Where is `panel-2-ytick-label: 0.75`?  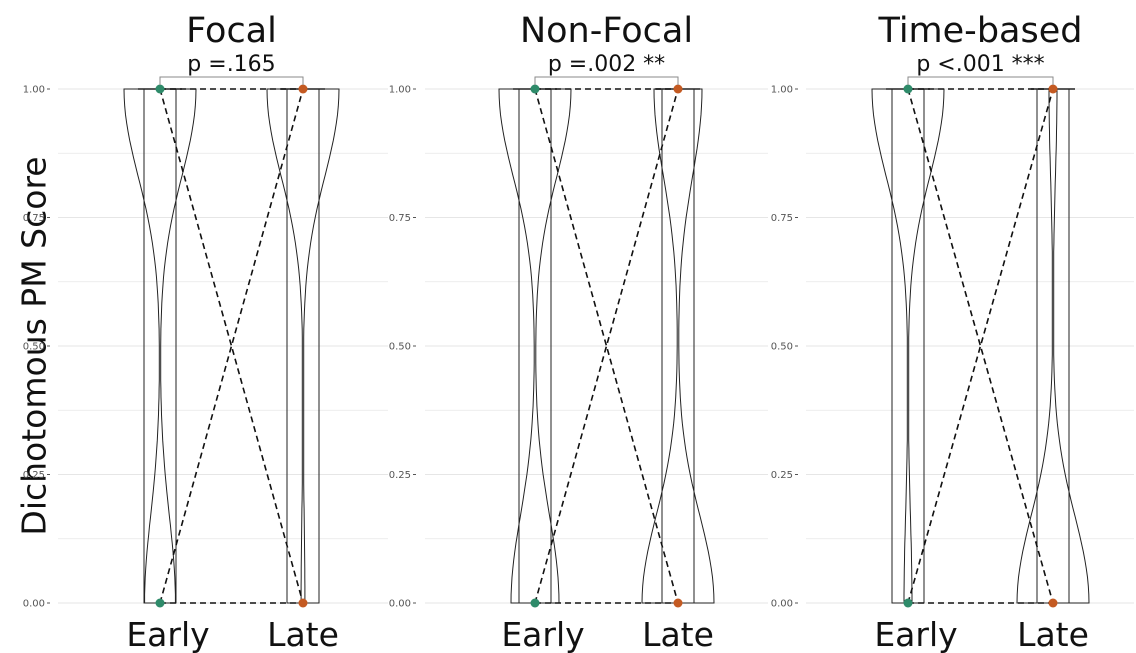 panel-2-ytick-label: 0.75 is located at coordinates (400, 218).